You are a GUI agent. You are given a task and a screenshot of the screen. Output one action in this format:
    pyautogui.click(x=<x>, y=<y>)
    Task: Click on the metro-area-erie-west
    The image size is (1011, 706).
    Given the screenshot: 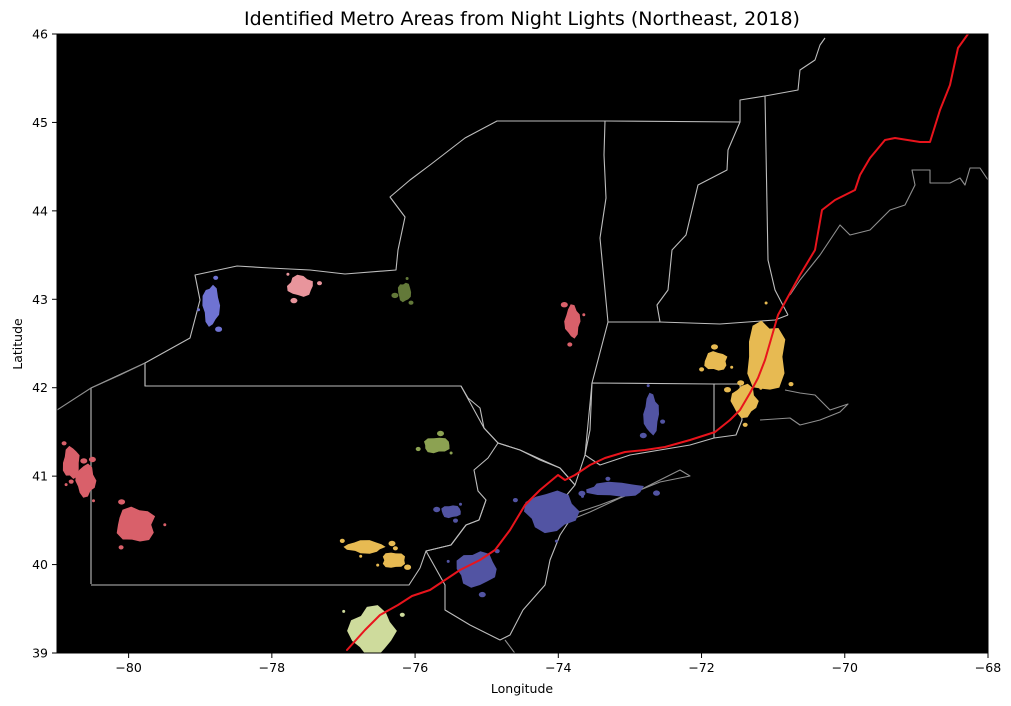 What is the action you would take?
    pyautogui.click(x=71, y=462)
    